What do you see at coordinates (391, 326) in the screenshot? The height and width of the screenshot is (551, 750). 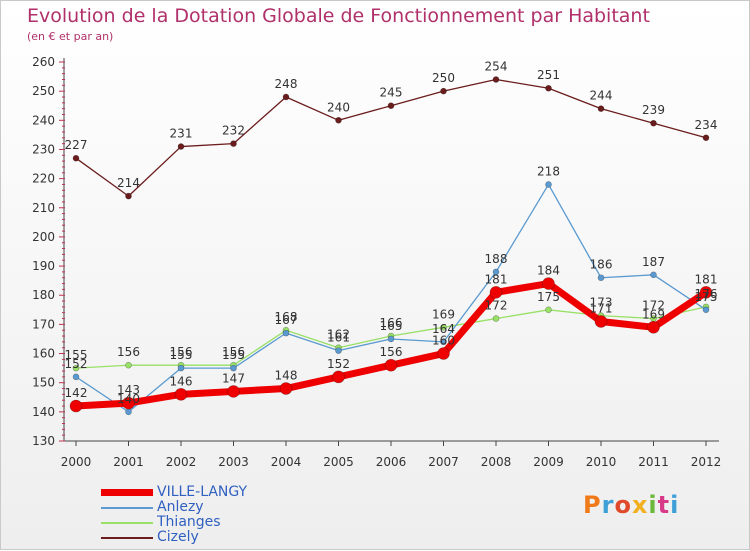 I see `data-label-anlezy: 165` at bounding box center [391, 326].